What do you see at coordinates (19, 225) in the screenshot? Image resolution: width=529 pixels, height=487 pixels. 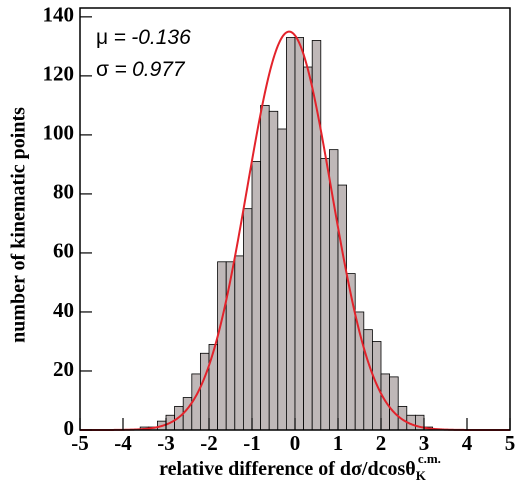 I see `y-axis-label: number of kinematic points` at bounding box center [19, 225].